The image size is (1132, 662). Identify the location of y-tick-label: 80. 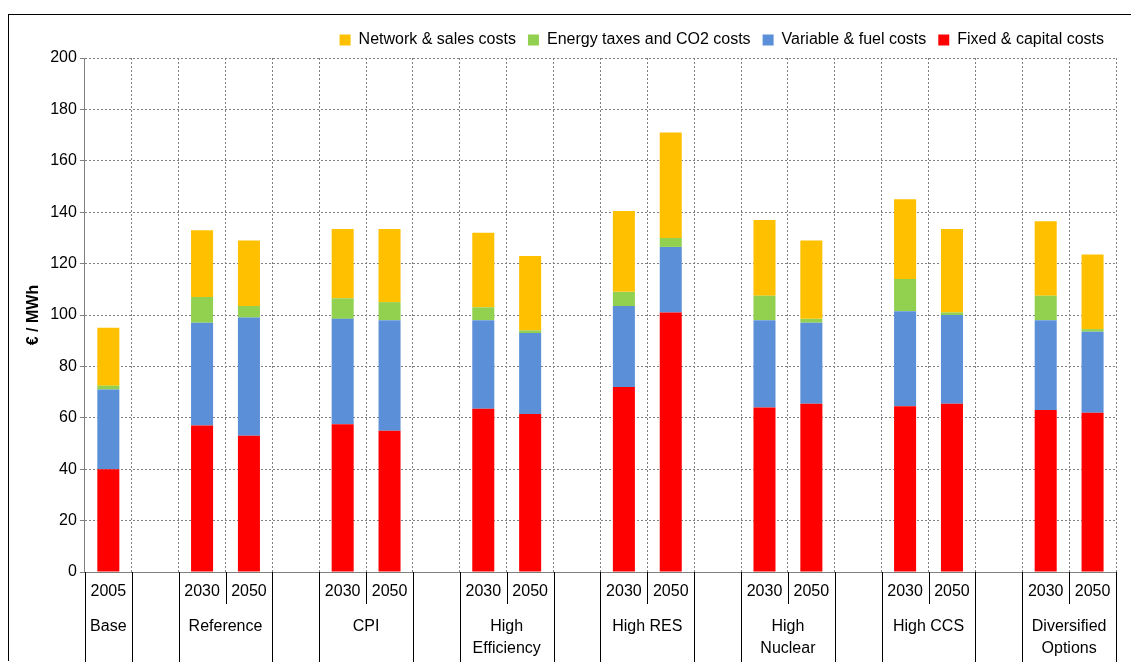
(68, 365).